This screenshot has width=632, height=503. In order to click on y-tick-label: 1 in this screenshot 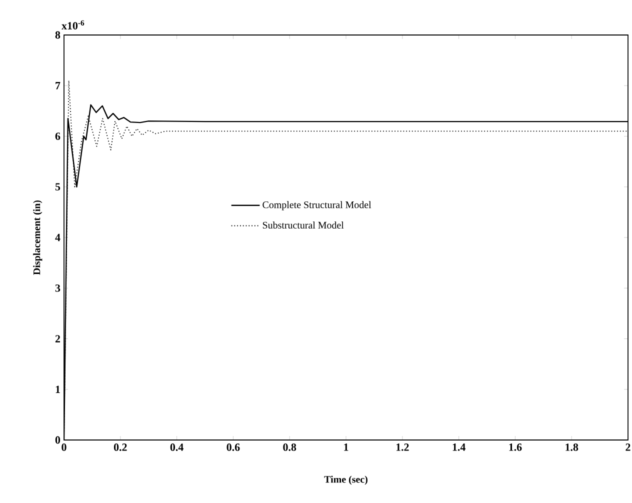, I will do `click(58, 389)`.